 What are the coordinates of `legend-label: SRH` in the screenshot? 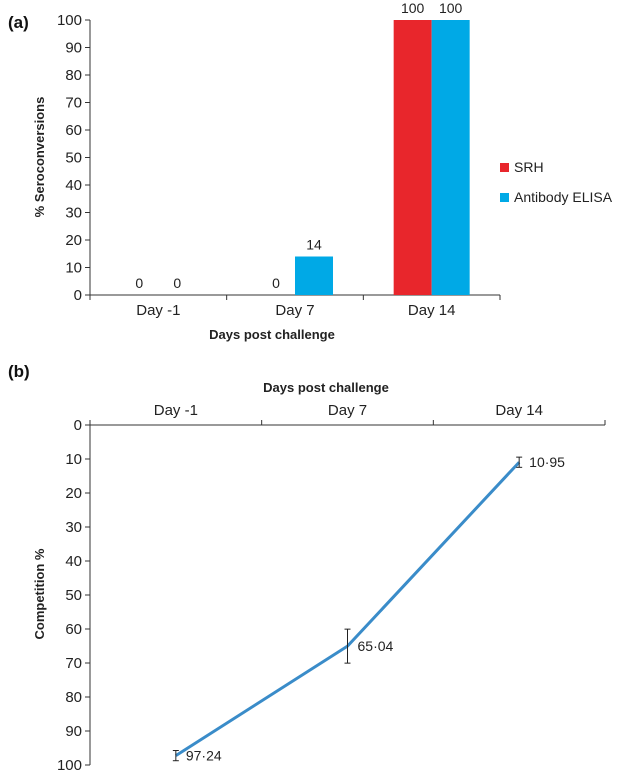 It's located at (529, 167).